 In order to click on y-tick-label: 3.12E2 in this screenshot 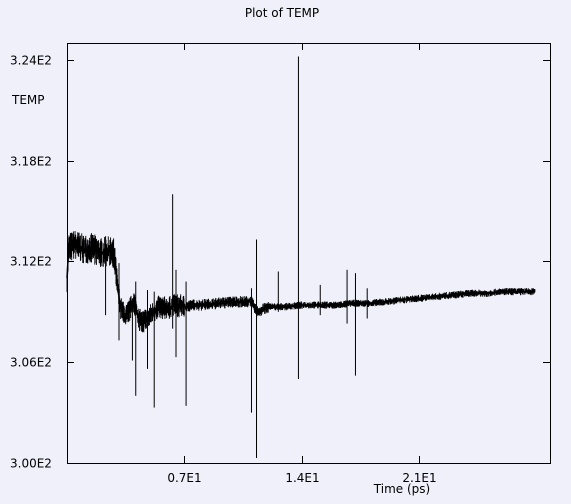, I will do `click(31, 262)`.